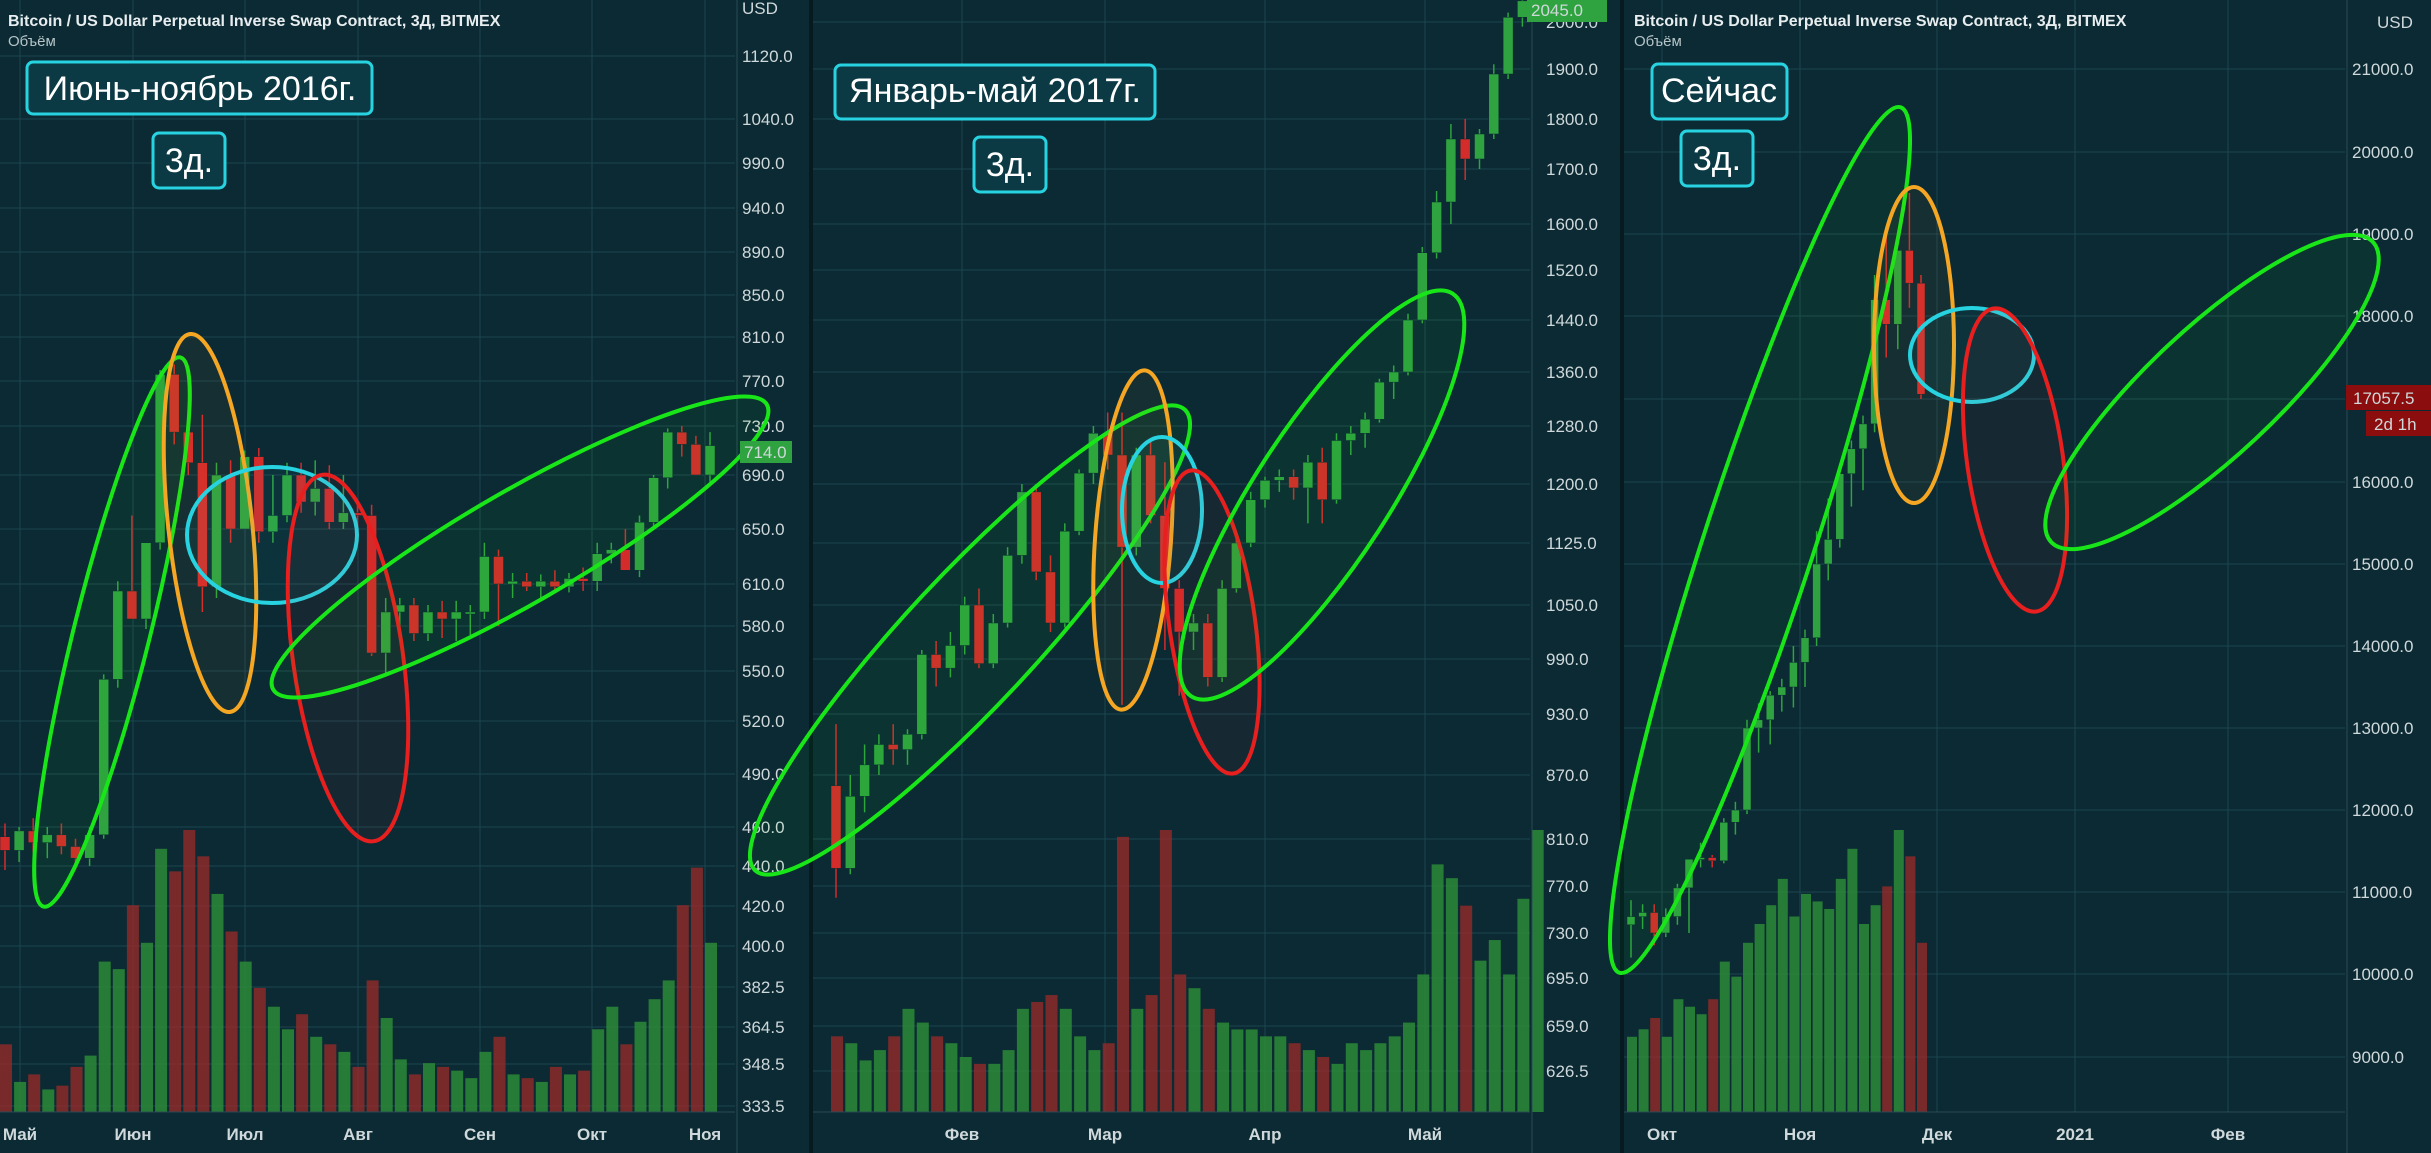 This screenshot has height=1153, width=2431. What do you see at coordinates (1105, 1134) in the screenshot?
I see `x-tick-label: Мар` at bounding box center [1105, 1134].